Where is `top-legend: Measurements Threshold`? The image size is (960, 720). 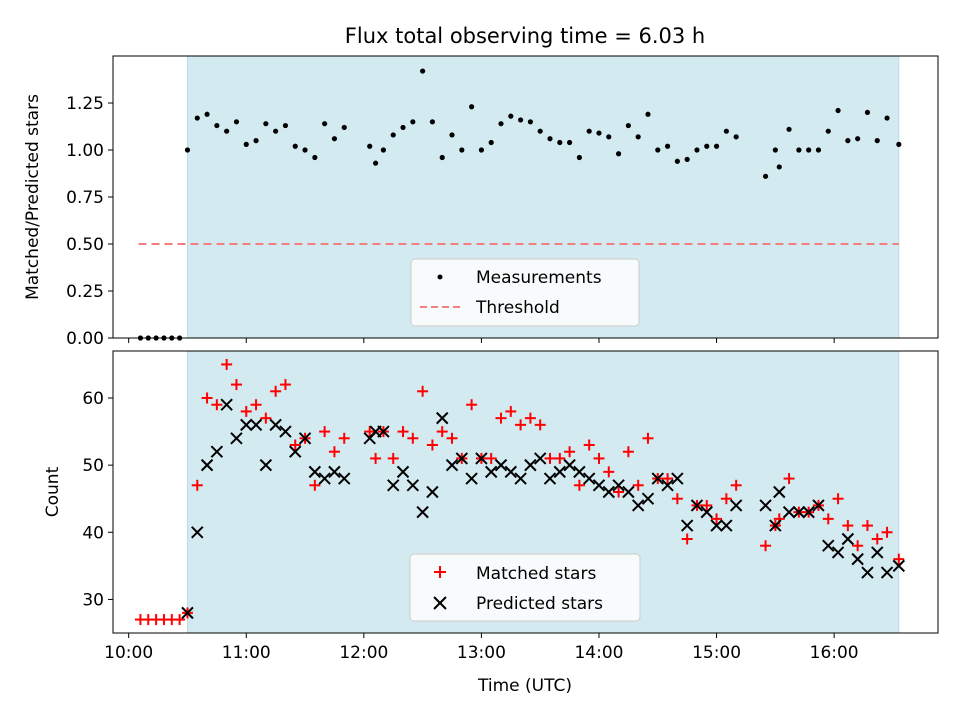 top-legend: Measurements Threshold is located at coordinates (525, 292).